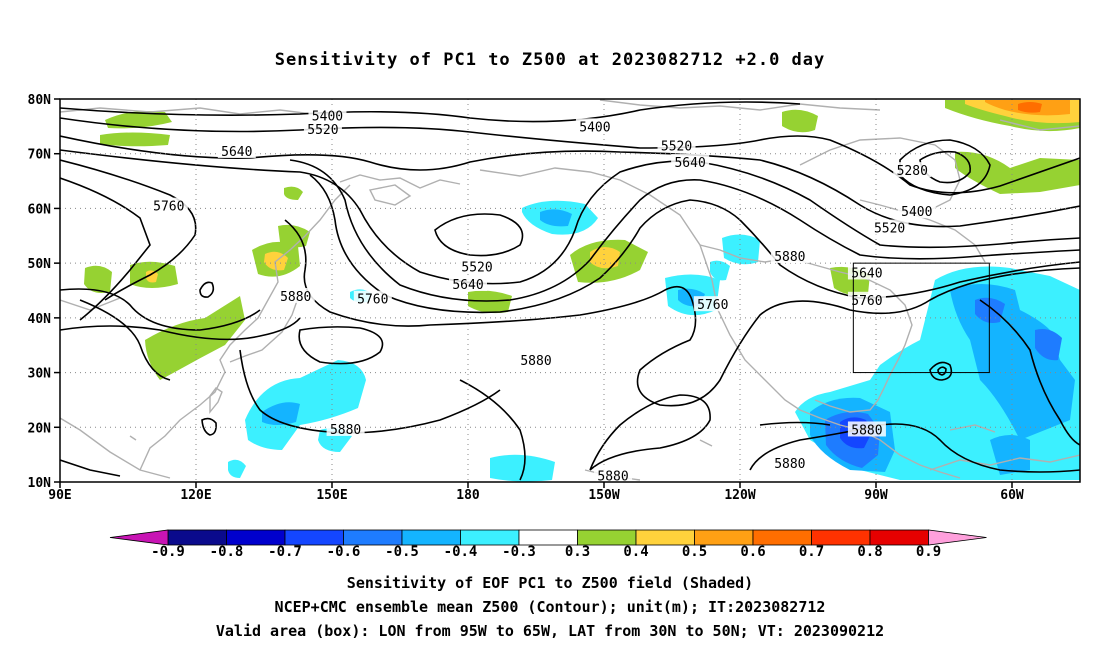 This screenshot has width=1100, height=650. What do you see at coordinates (753, 552) in the screenshot?
I see `colorbar-label: 0.6` at bounding box center [753, 552].